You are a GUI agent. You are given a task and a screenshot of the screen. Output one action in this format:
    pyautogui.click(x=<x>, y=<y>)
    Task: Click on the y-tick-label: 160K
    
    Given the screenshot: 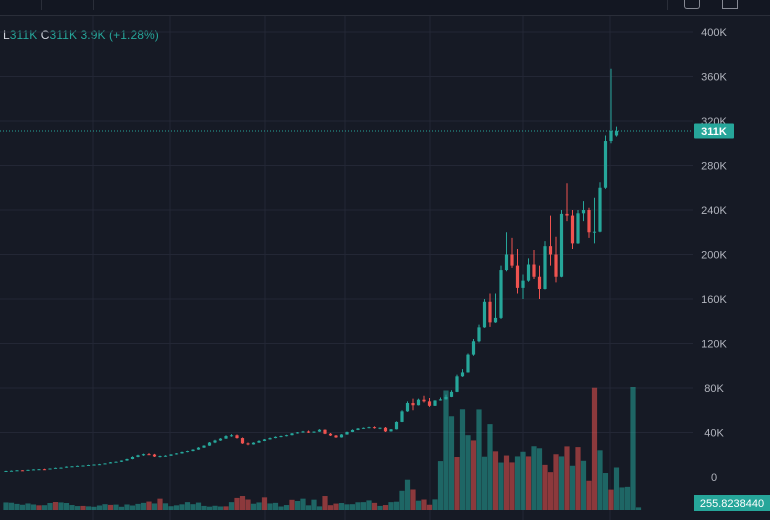 What is the action you would take?
    pyautogui.click(x=714, y=300)
    